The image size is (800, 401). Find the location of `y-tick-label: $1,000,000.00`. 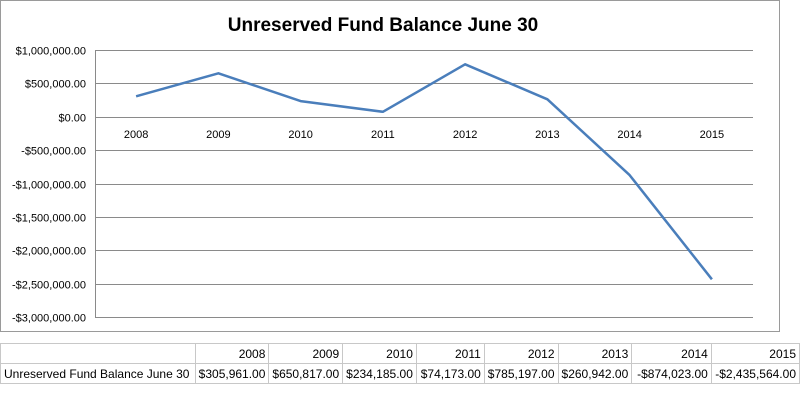

y-tick-label: $1,000,000.00 is located at coordinates (51, 52).